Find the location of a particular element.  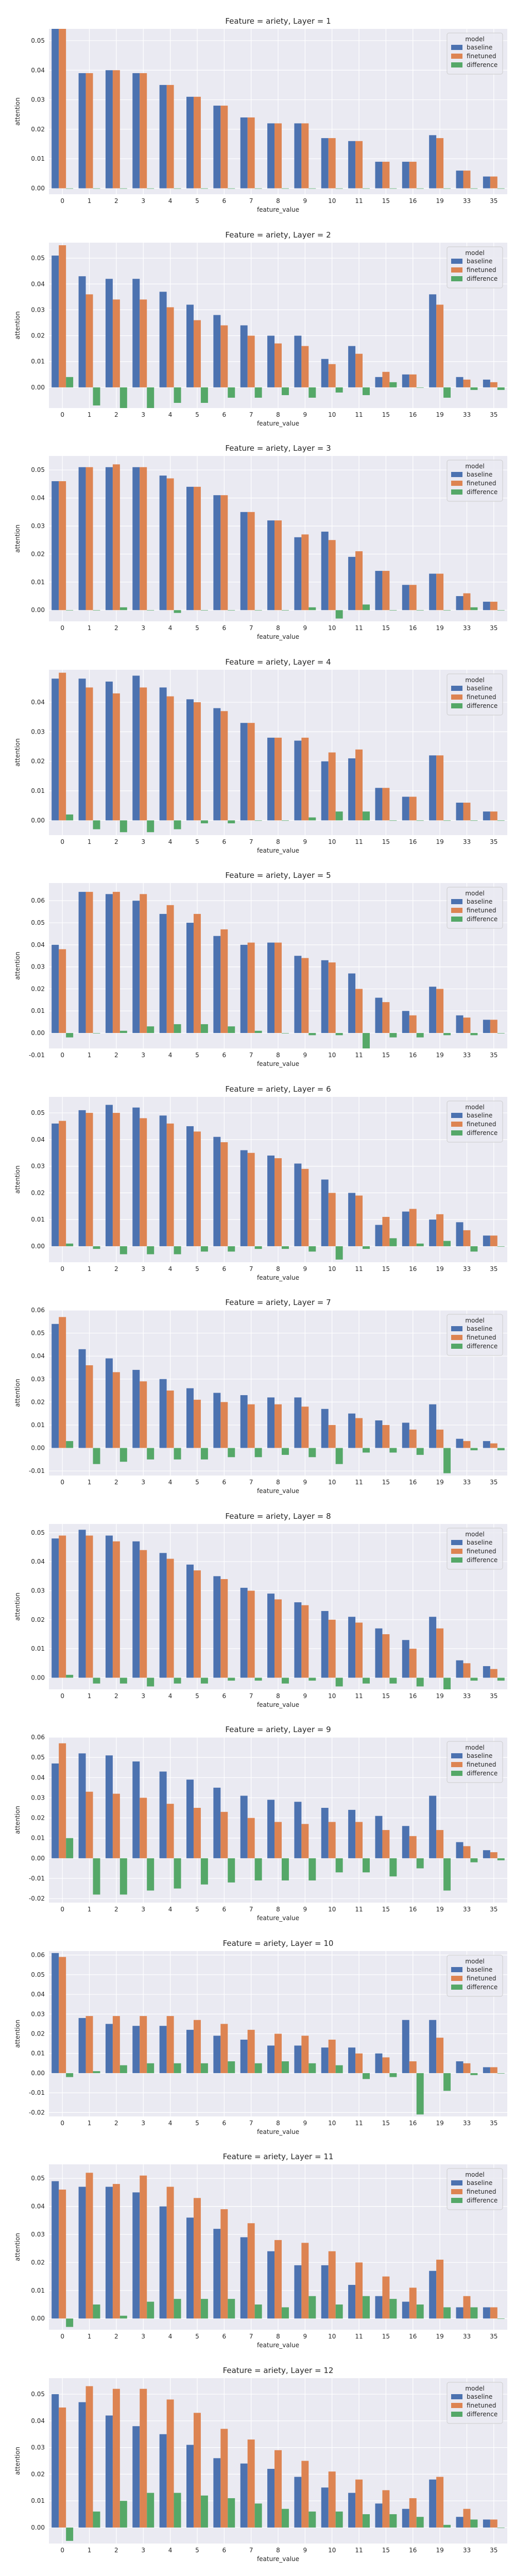

y-tick-label: 0.06 is located at coordinates (38, 1310).